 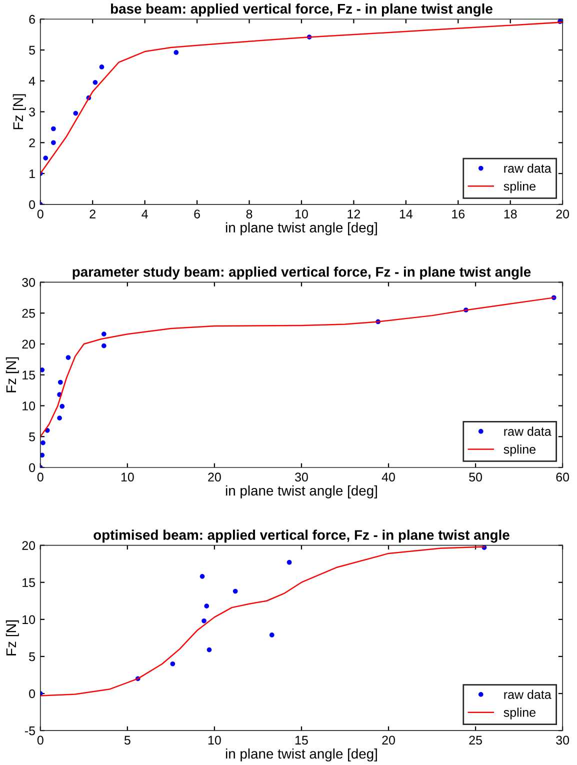 What do you see at coordinates (32, 81) in the screenshot?
I see `y-tick-label: 4` at bounding box center [32, 81].